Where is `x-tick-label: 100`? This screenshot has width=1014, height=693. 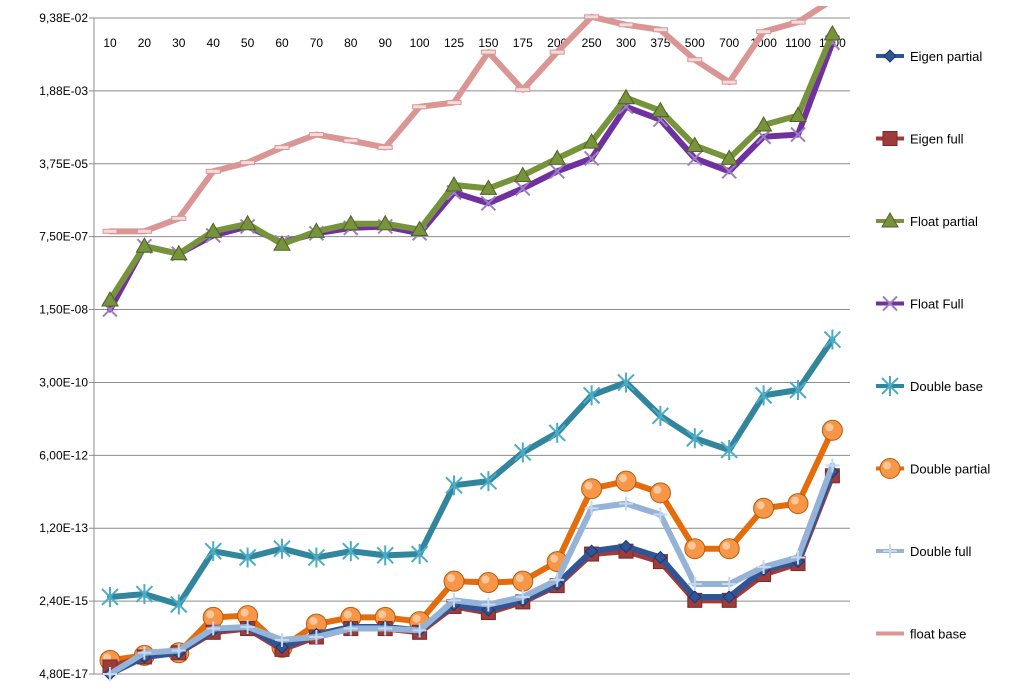
x-tick-label: 100 is located at coordinates (420, 43).